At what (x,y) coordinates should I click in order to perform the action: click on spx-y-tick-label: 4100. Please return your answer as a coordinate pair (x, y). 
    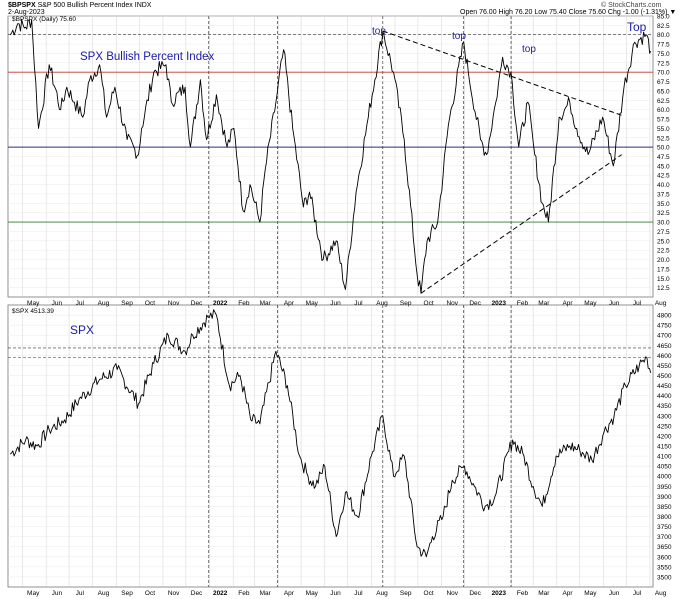
    Looking at the image, I should click on (664, 457).